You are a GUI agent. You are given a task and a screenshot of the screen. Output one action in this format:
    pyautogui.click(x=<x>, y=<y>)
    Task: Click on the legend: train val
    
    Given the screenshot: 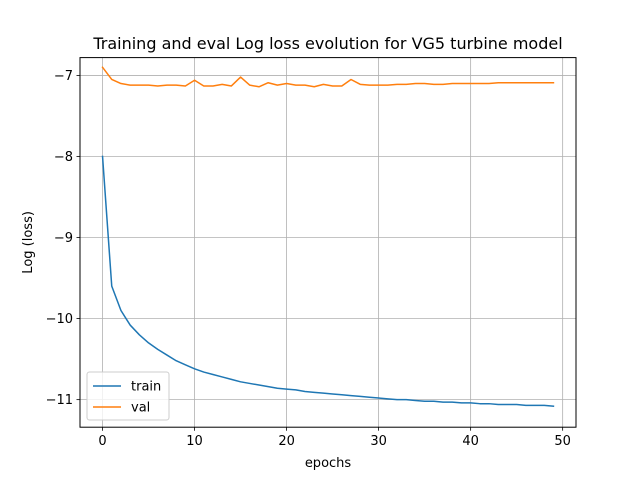 What is the action you would take?
    pyautogui.click(x=128, y=396)
    